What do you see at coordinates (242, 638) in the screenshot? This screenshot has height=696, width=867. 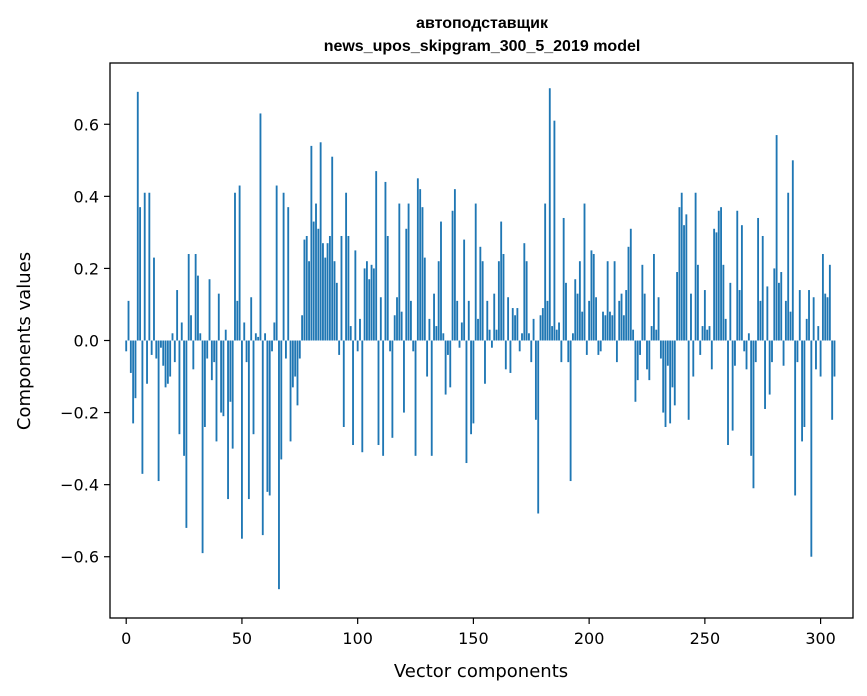 I see `x-tick-label: 50` at bounding box center [242, 638].